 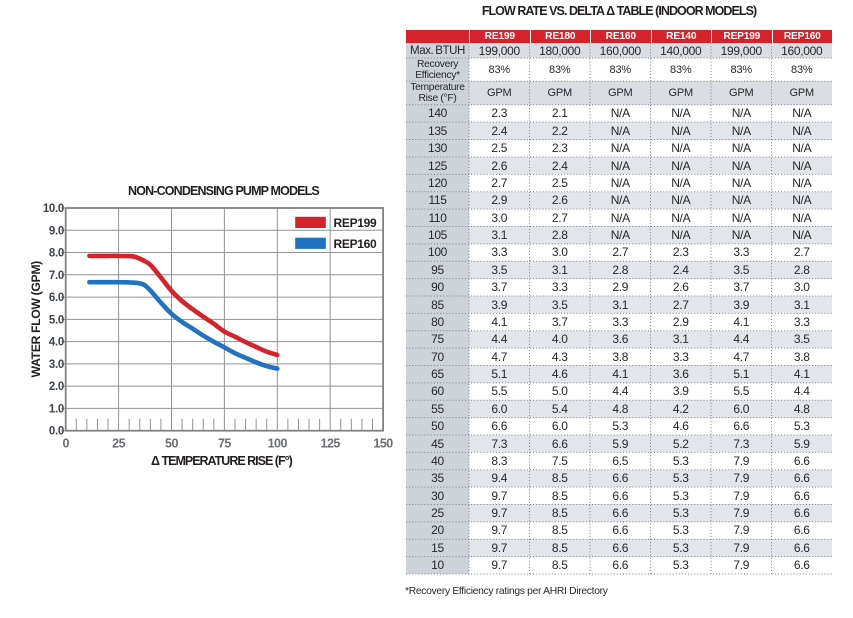 I want to click on svg-text: WATER FLOW (GPM), so click(x=36, y=319).